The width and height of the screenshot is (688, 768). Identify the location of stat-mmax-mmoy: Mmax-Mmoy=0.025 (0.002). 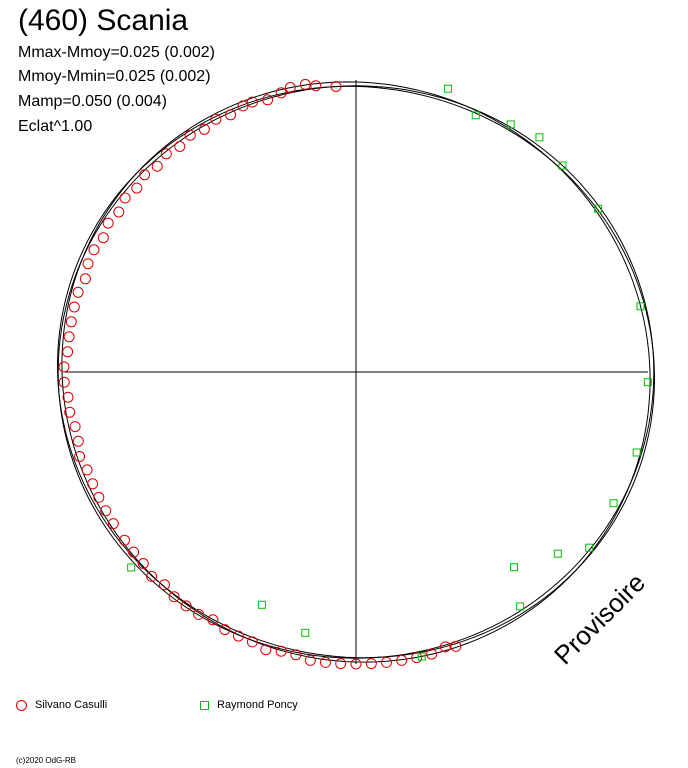
(116, 52).